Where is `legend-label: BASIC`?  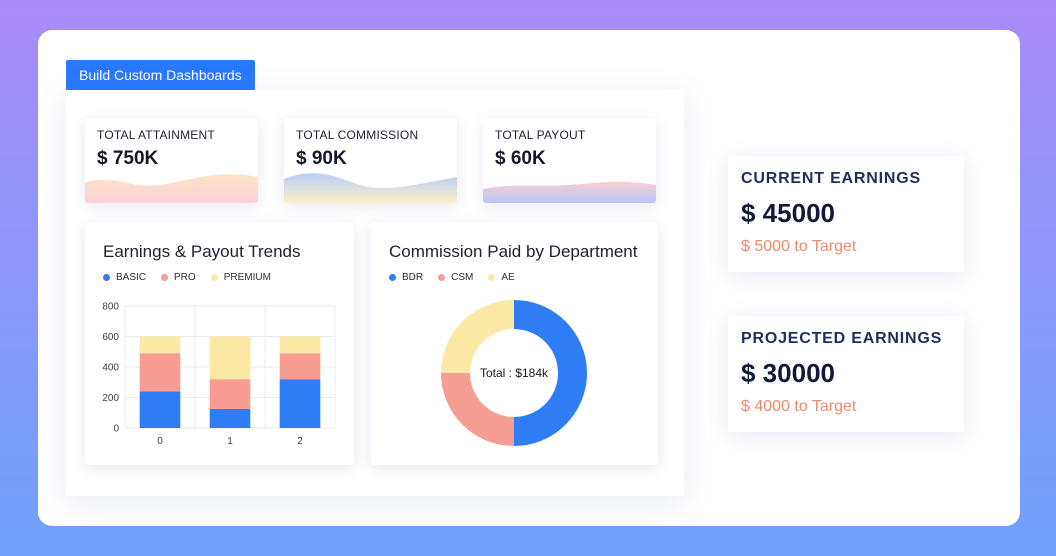 legend-label: BASIC is located at coordinates (131, 277).